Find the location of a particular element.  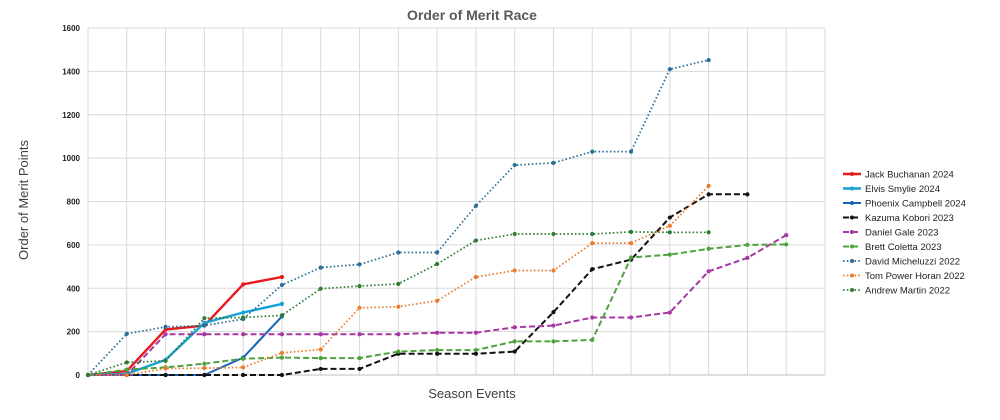

y-tick-label: 200 is located at coordinates (74, 332).